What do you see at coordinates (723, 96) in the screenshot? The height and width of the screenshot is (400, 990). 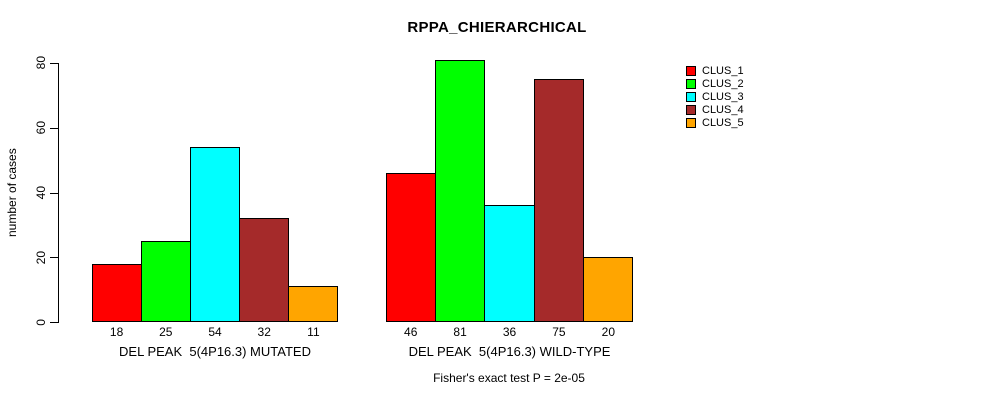 I see `legend-label: CLUS_3` at bounding box center [723, 96].